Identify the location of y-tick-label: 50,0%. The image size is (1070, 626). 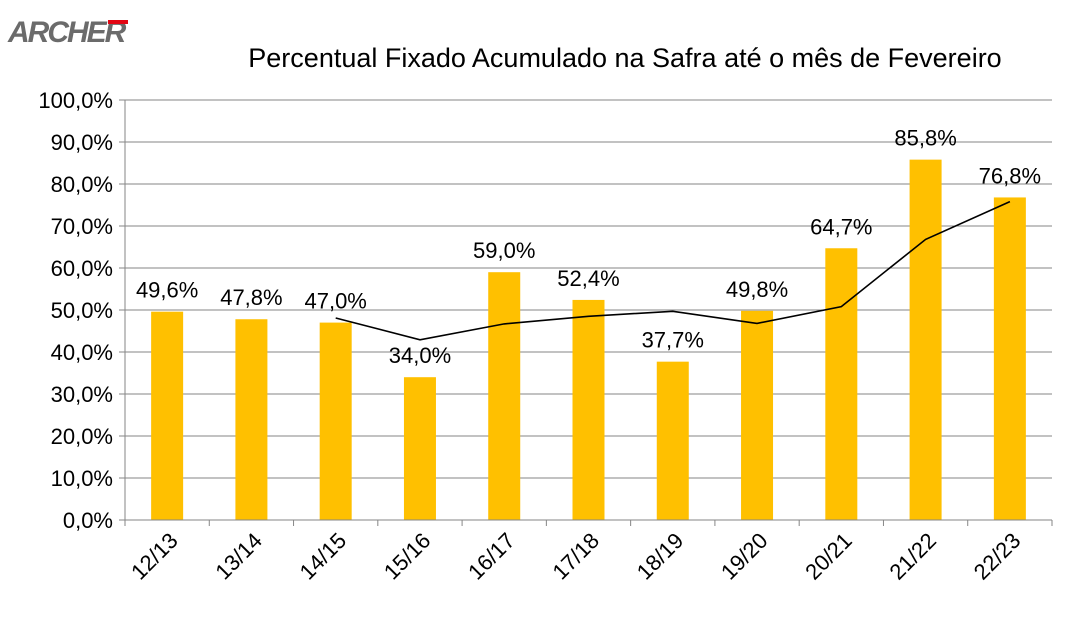
(82, 310).